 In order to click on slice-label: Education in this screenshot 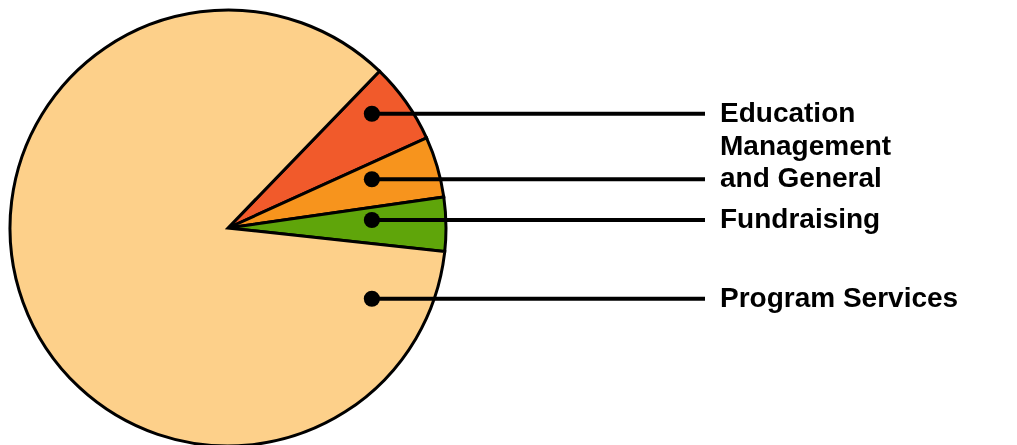, I will do `click(788, 112)`.